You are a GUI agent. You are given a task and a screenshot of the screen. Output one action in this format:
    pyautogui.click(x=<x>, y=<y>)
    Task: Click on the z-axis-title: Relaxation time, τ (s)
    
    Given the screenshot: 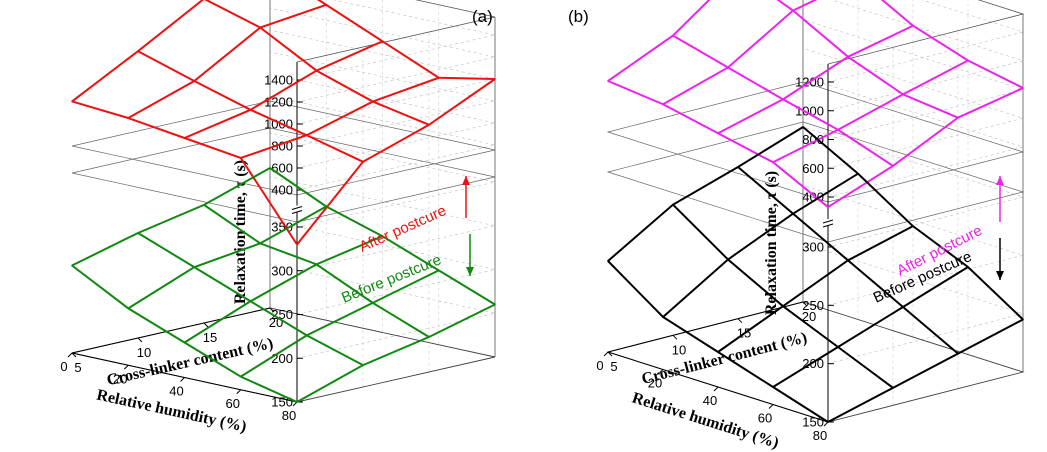 What is the action you would take?
    pyautogui.click(x=240, y=232)
    